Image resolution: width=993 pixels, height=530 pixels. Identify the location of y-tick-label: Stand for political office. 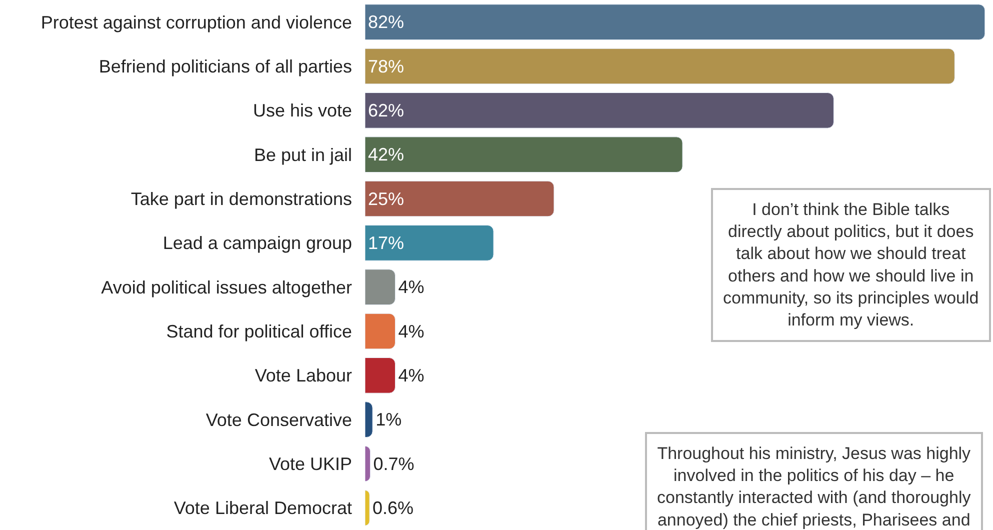
(259, 332).